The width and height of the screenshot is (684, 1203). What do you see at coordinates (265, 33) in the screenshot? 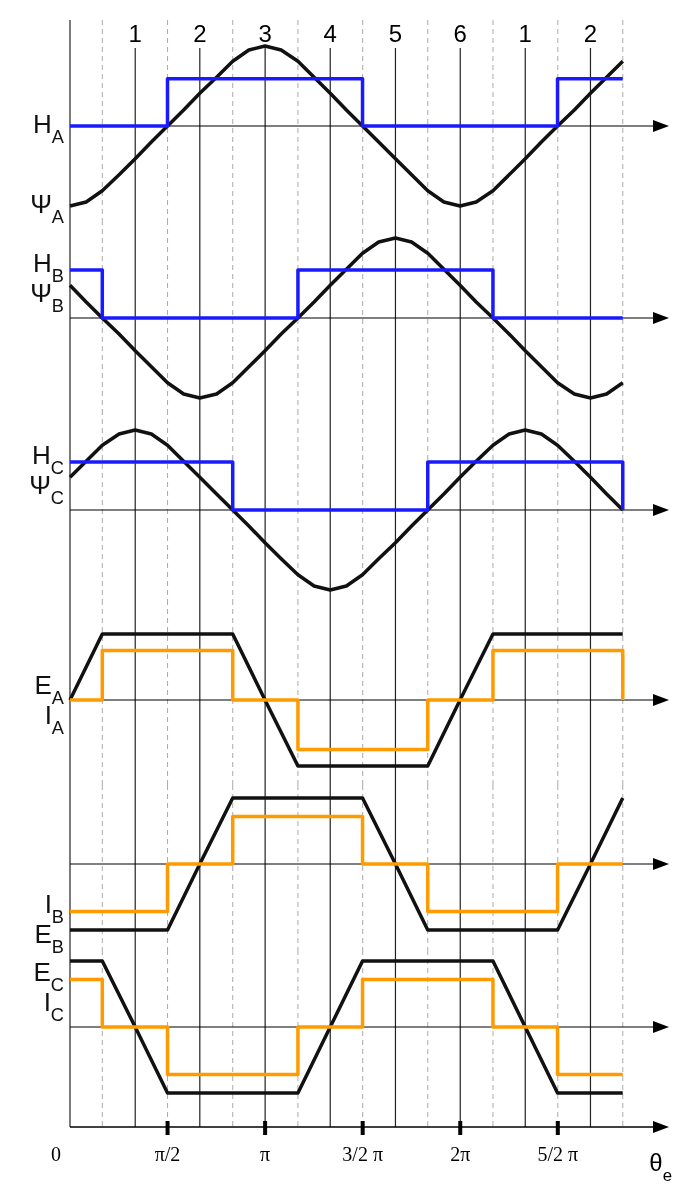
I see `annotation: 3` at bounding box center [265, 33].